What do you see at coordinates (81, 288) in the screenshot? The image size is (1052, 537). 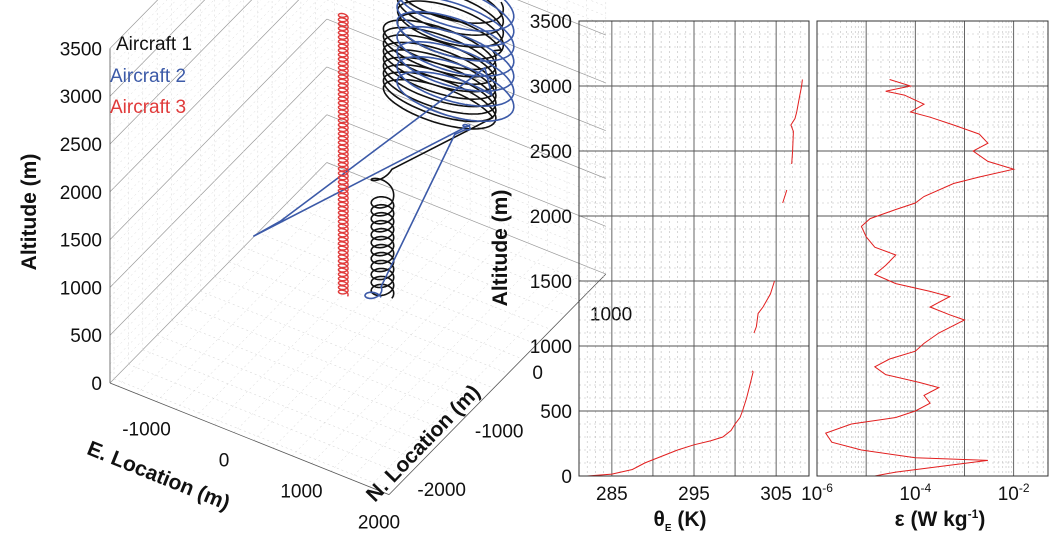 I see `altitude-tick-label: 1000` at bounding box center [81, 288].